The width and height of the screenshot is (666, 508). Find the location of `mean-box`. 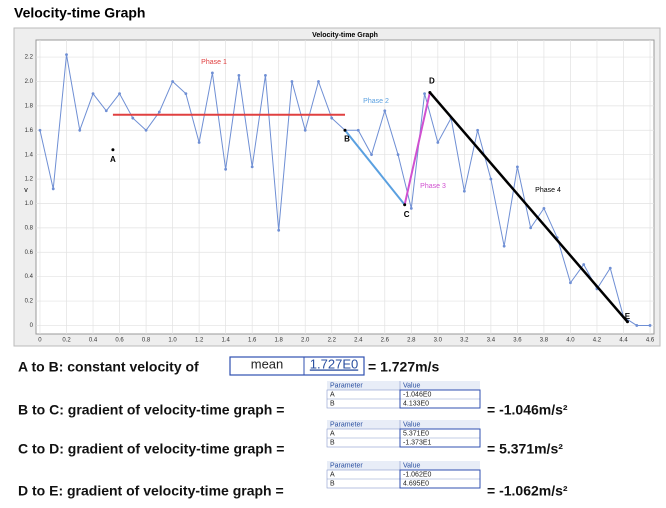

mean-box is located at coordinates (297, 366).